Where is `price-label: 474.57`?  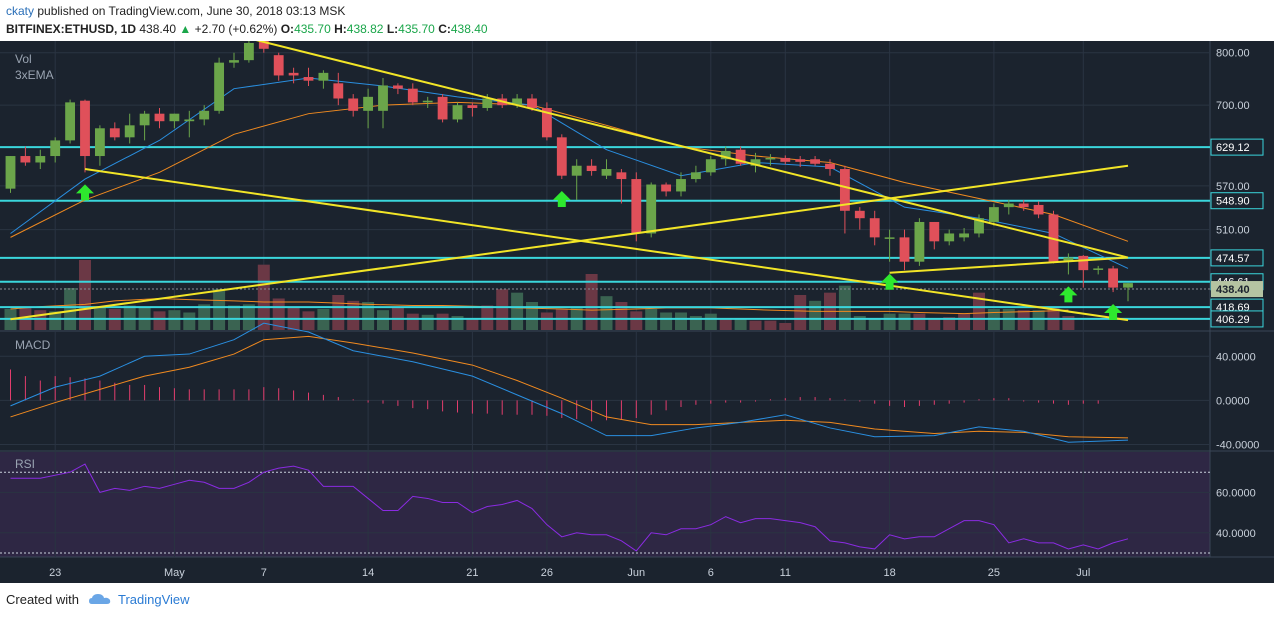
price-label: 474.57 is located at coordinates (1233, 259).